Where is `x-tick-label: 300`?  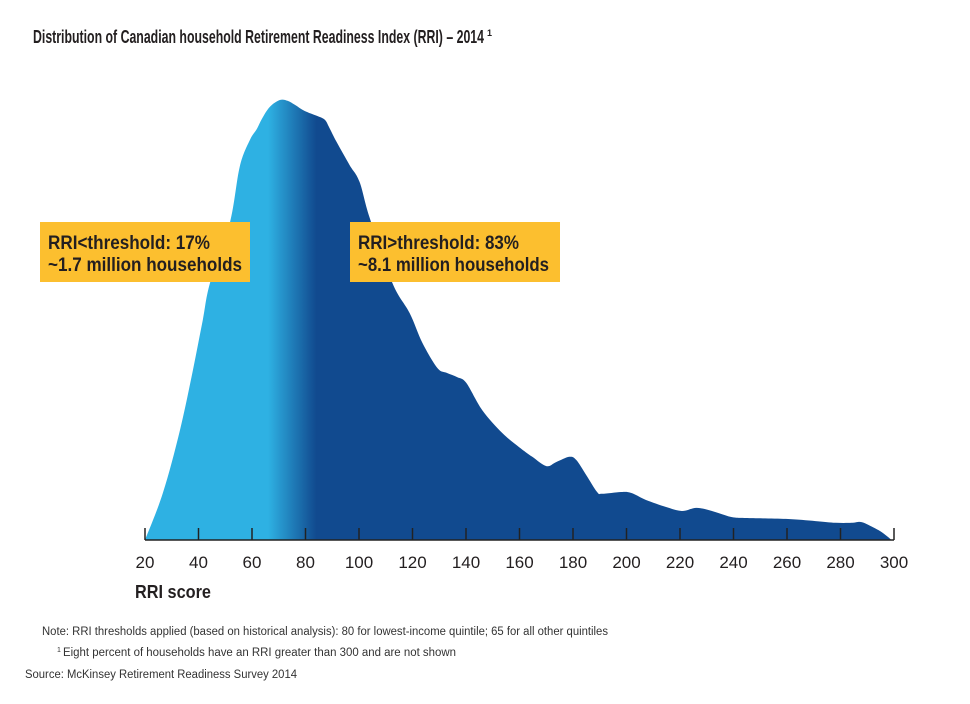 x-tick-label: 300 is located at coordinates (894, 562).